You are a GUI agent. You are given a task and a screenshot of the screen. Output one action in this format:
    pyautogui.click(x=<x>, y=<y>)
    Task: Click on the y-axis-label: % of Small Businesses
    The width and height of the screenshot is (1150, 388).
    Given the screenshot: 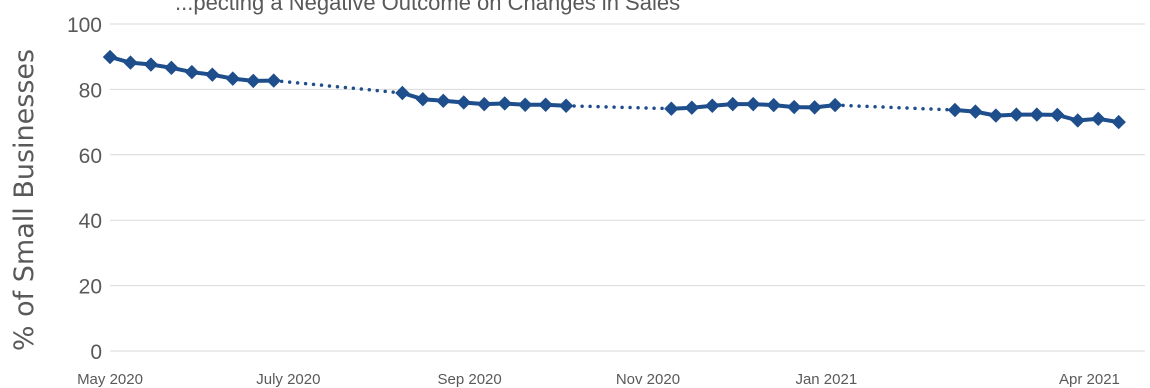 What is the action you would take?
    pyautogui.click(x=24, y=200)
    